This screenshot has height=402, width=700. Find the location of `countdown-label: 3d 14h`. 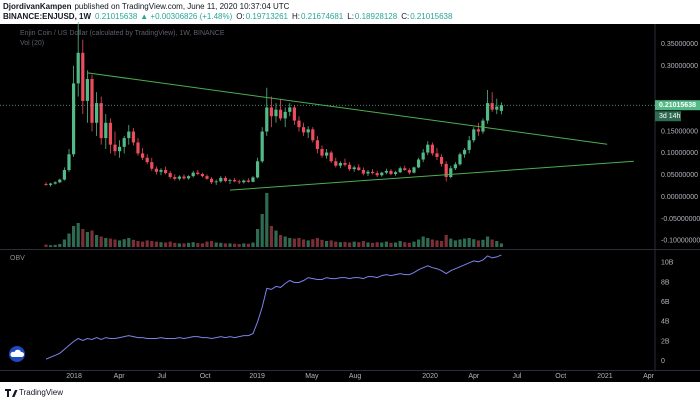

countdown-label: 3d 14h is located at coordinates (670, 116).